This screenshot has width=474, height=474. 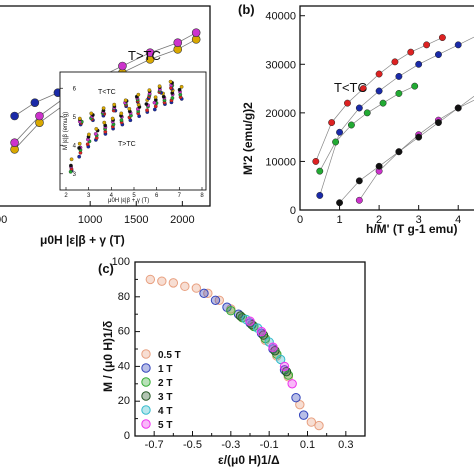 I want to click on panel-c-ytick-label: 100, so click(x=121, y=262).